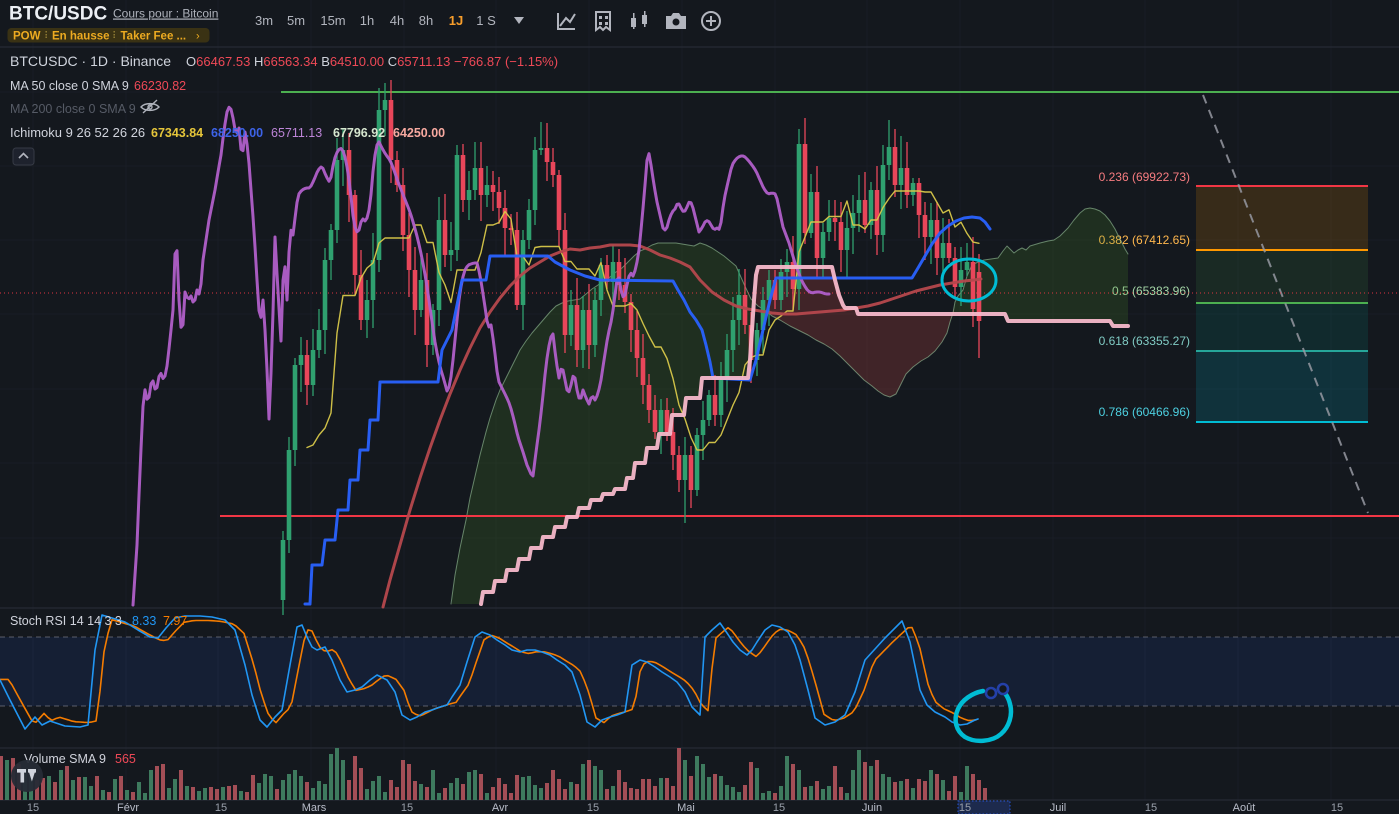  I want to click on svg-text: 0.382 (67412.65), so click(1144, 240).